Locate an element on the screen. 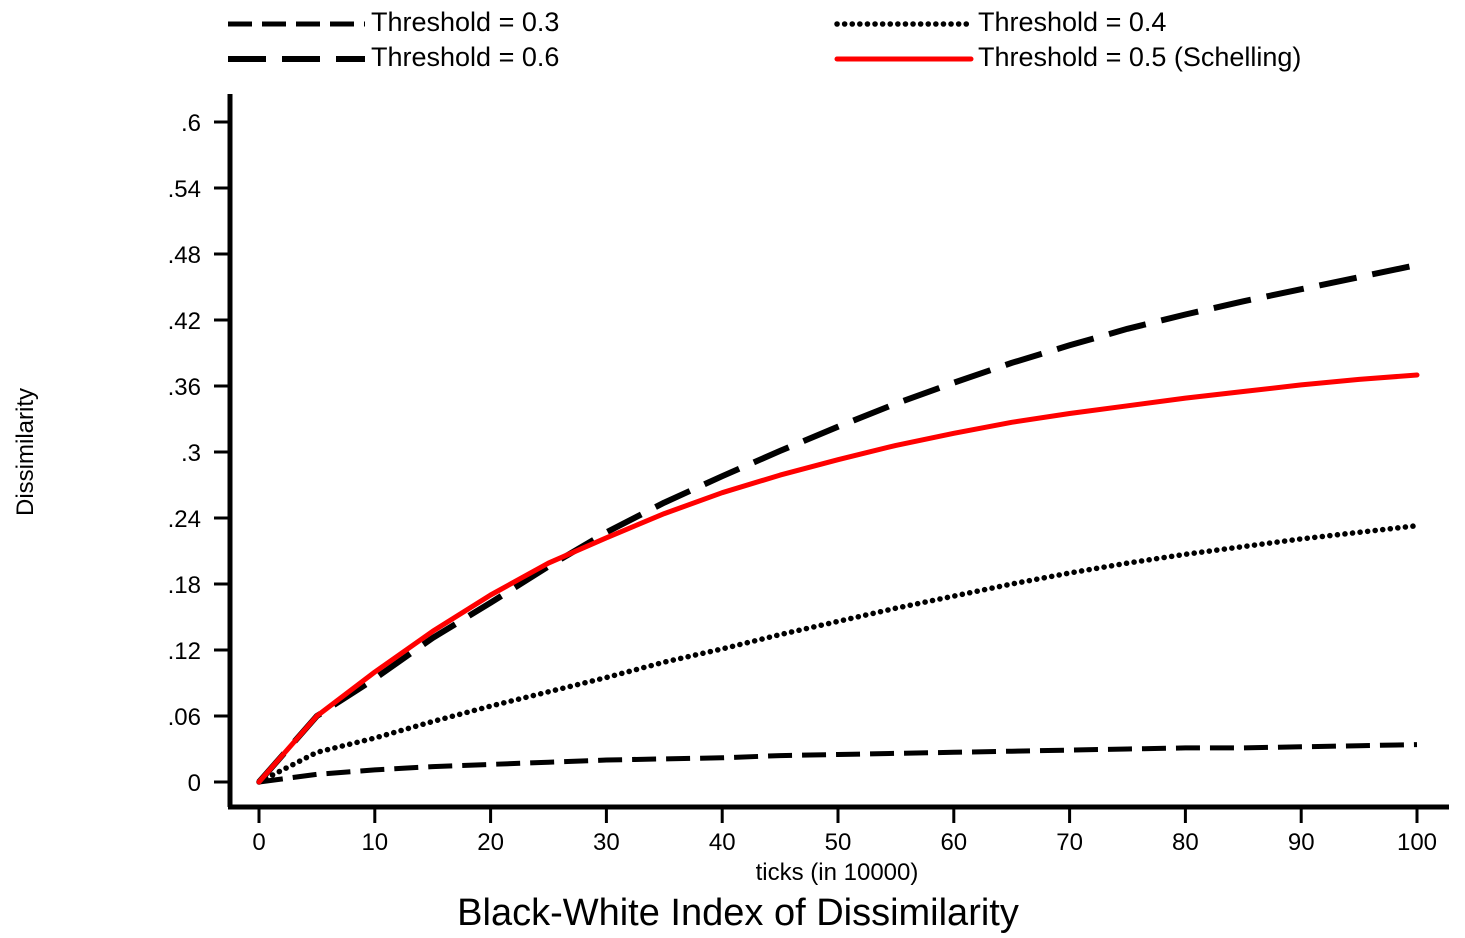  legend-label-threshold-0-6: Threshold = 0.6 is located at coordinates (465, 57).